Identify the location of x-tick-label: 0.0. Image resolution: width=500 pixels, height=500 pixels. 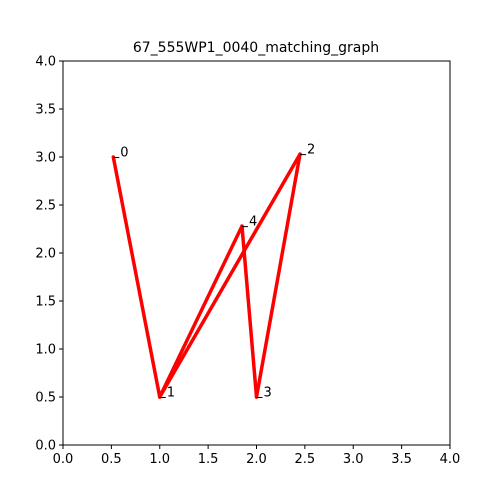
(63, 459).